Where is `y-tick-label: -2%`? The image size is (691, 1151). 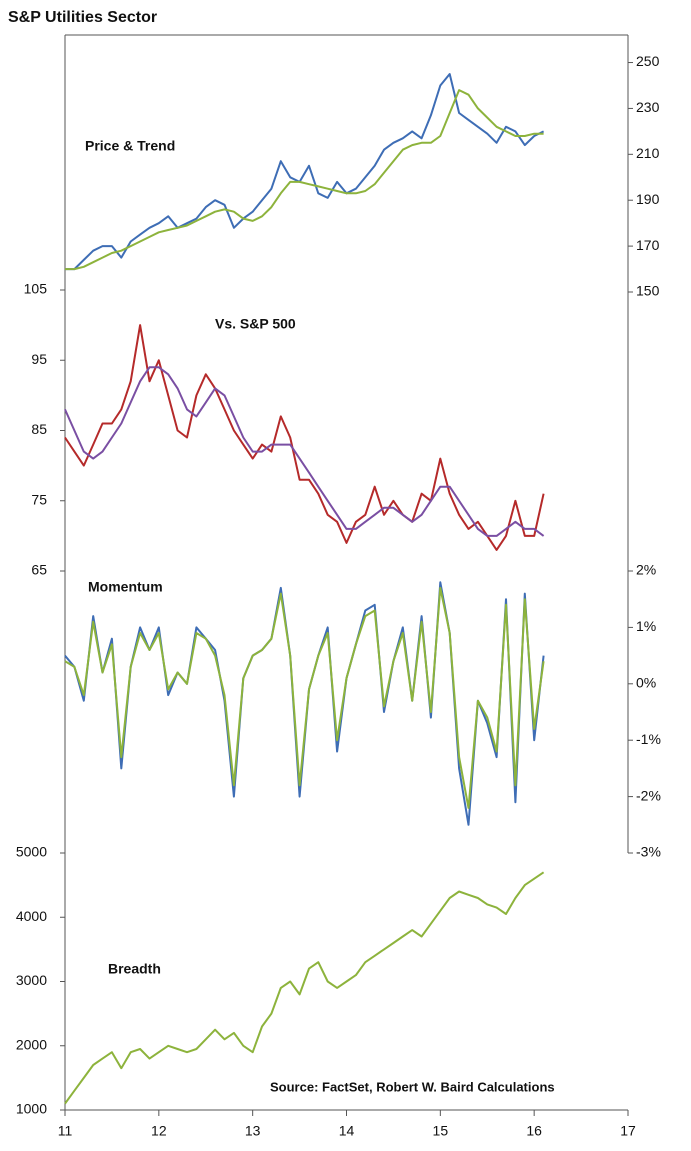
y-tick-label: -2% is located at coordinates (648, 795).